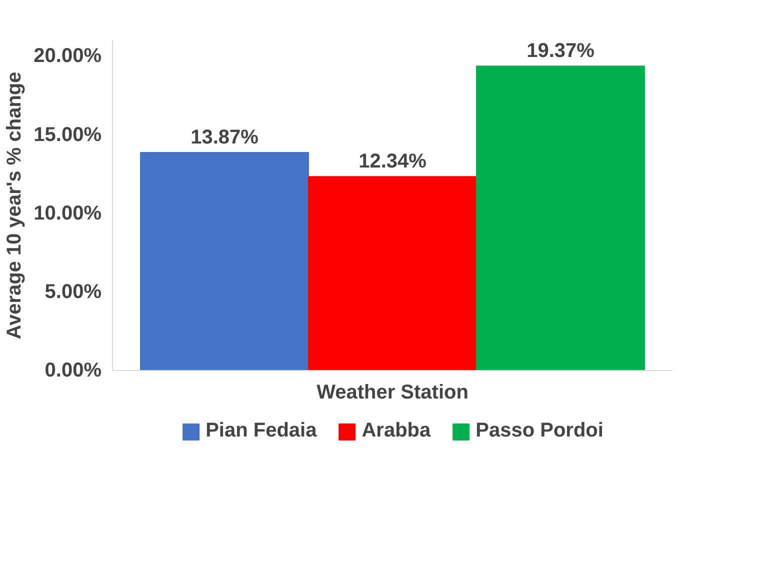  I want to click on legend-label: Arabba, so click(396, 431).